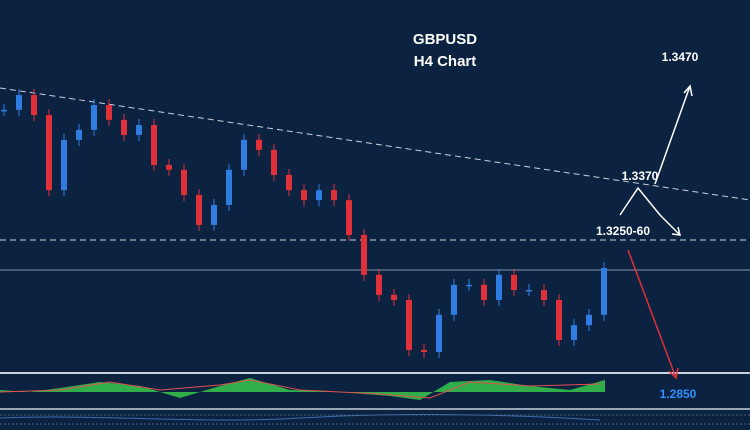 This screenshot has height=430, width=750. Describe the element at coordinates (623, 231) in the screenshot. I see `annotation: 1.3250-60` at that location.